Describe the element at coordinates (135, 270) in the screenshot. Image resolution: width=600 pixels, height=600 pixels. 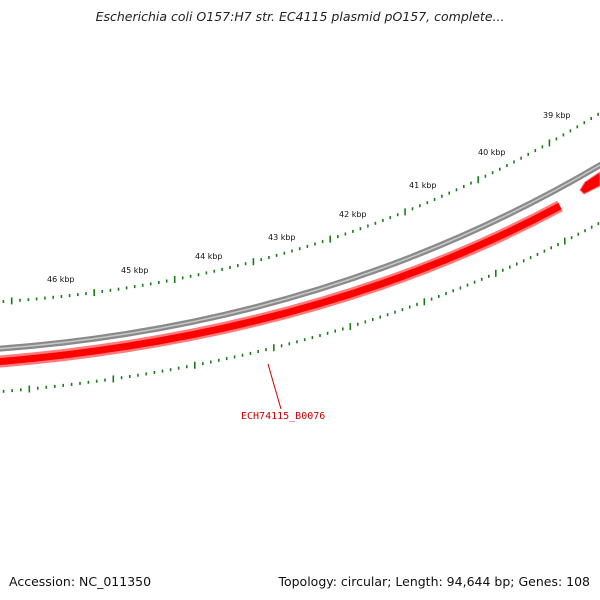
I see `tick-label-45kbp: 45 kbp` at that location.